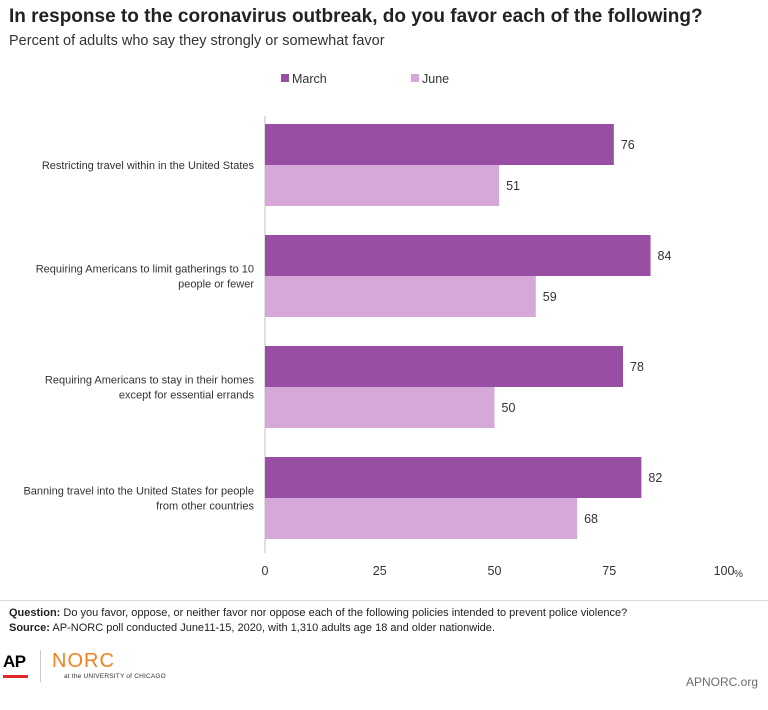  I want to click on legend-label-march: March, so click(309, 79).